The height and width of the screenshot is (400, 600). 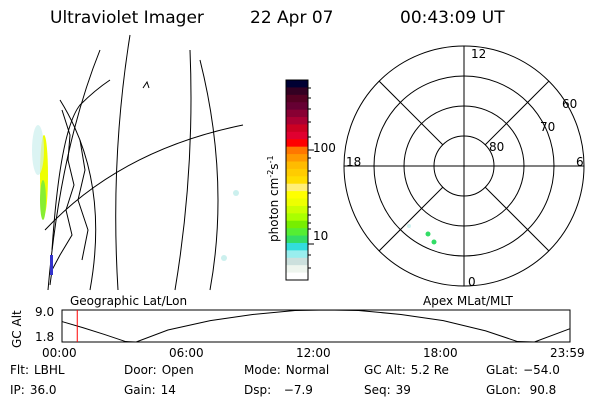 What do you see at coordinates (45, 337) in the screenshot?
I see `y-tick: 1.8` at bounding box center [45, 337].